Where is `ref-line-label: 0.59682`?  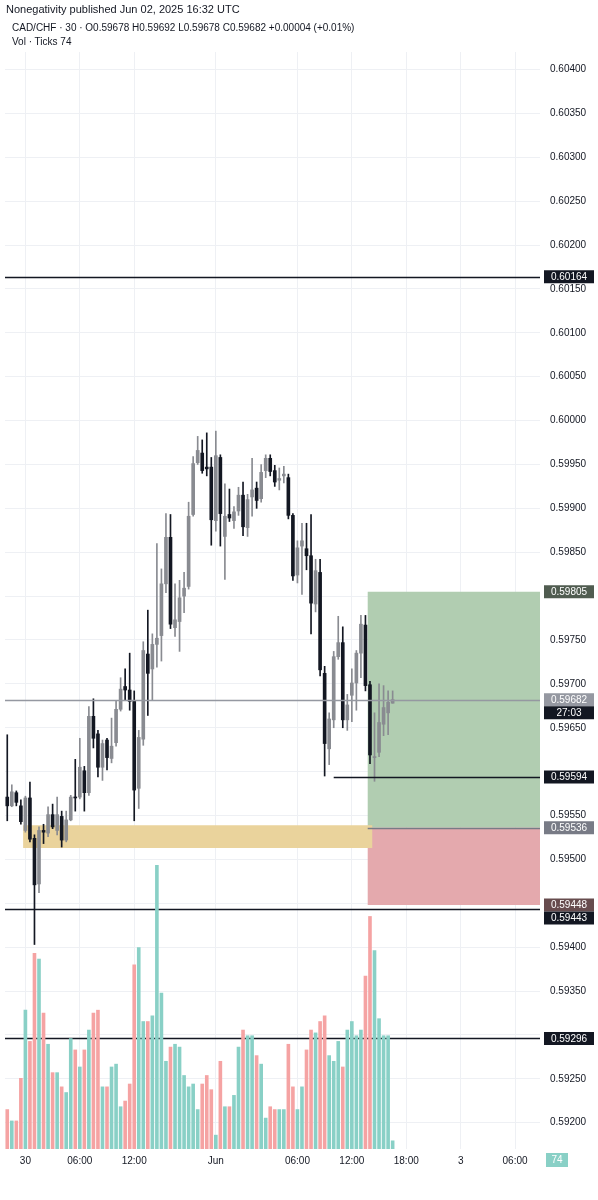 ref-line-label: 0.59682 is located at coordinates (569, 699).